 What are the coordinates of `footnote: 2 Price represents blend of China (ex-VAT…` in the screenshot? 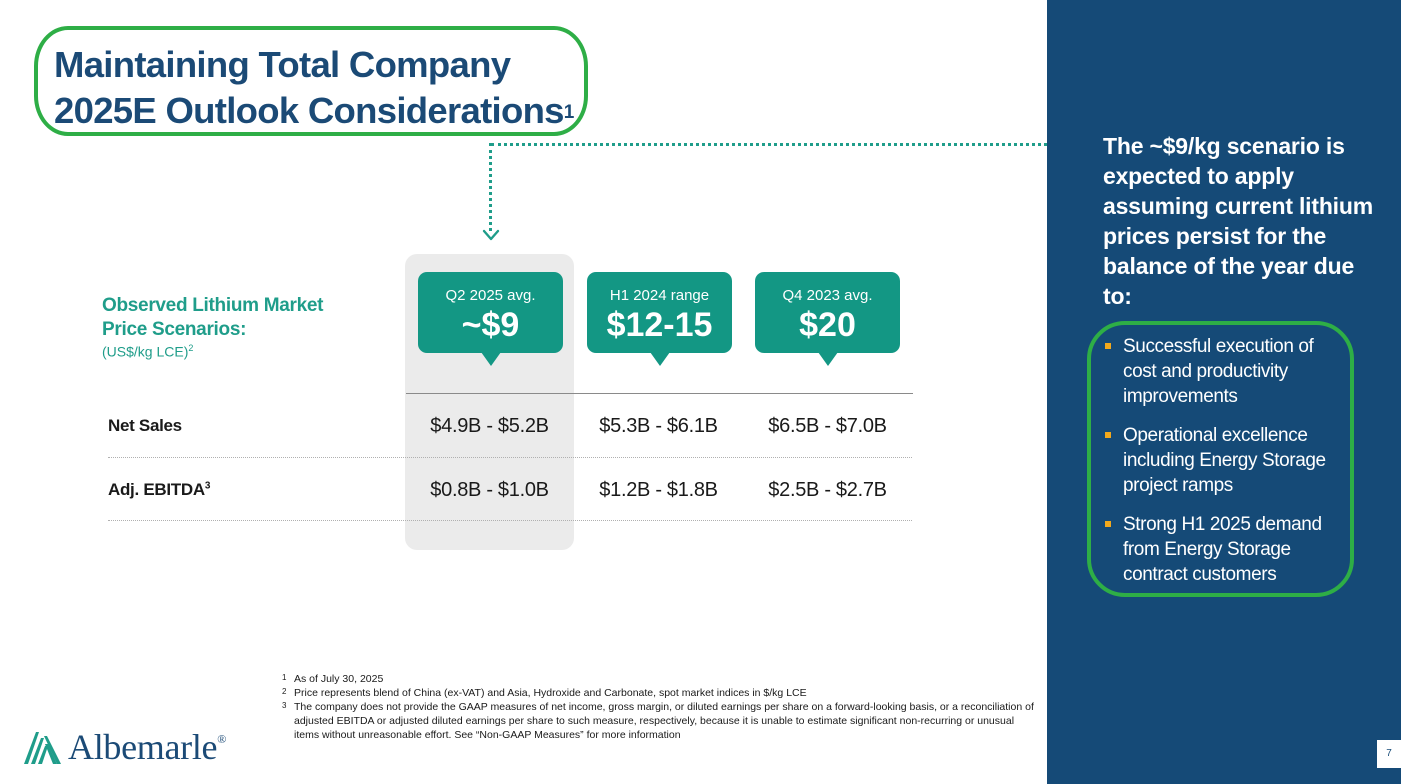 It's located at (662, 693).